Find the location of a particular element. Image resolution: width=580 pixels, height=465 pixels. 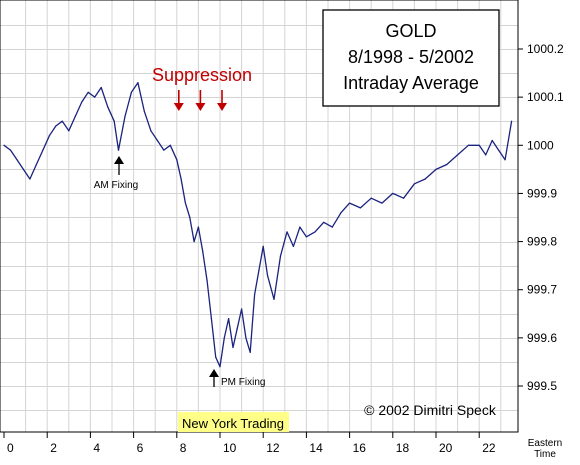

x-axis-title: Eastern Time is located at coordinates (545, 449).